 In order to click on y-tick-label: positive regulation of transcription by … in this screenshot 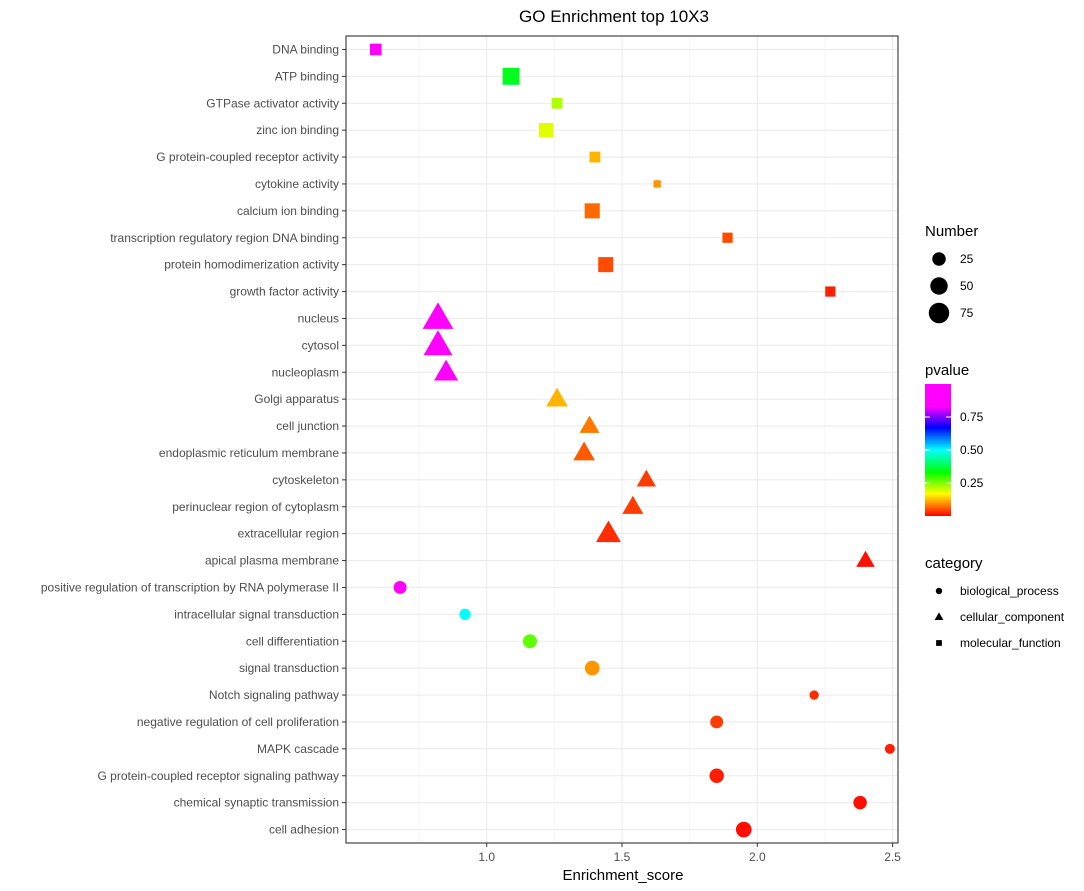, I will do `click(190, 587)`.